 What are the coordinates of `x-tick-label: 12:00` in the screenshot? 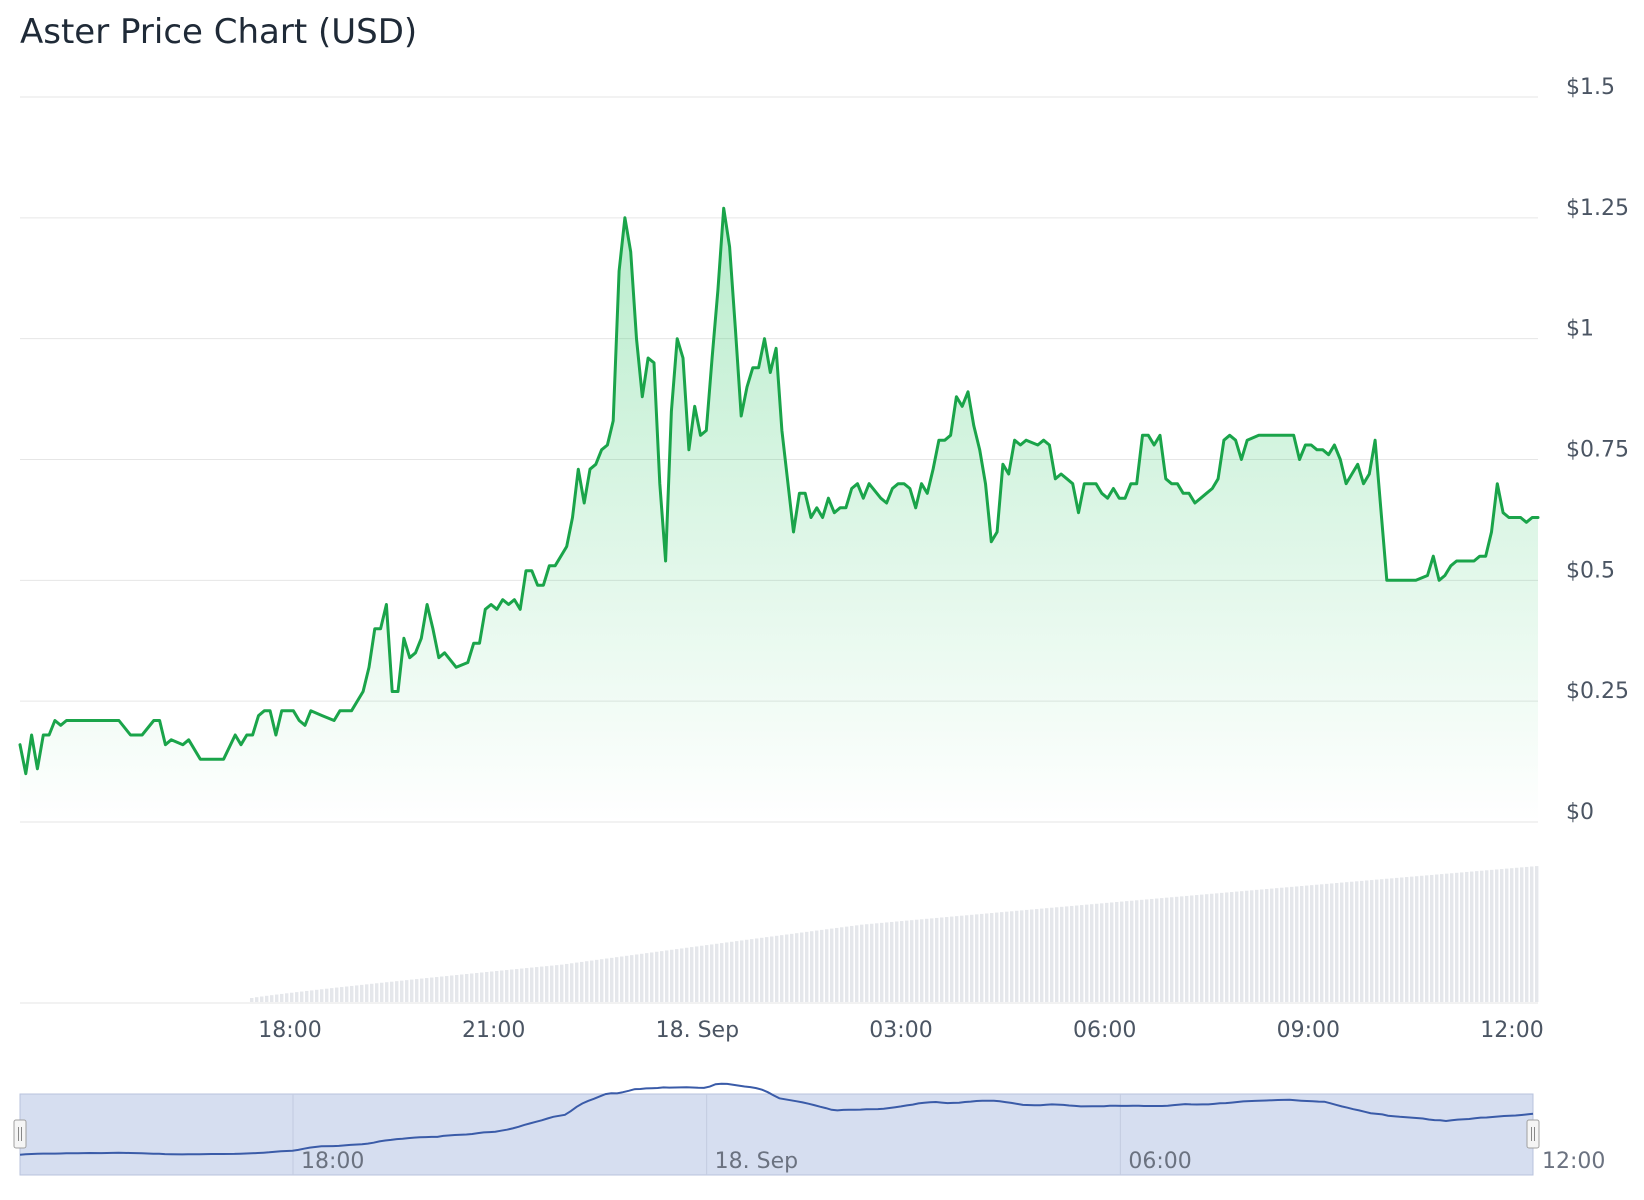 It's located at (1511, 1030).